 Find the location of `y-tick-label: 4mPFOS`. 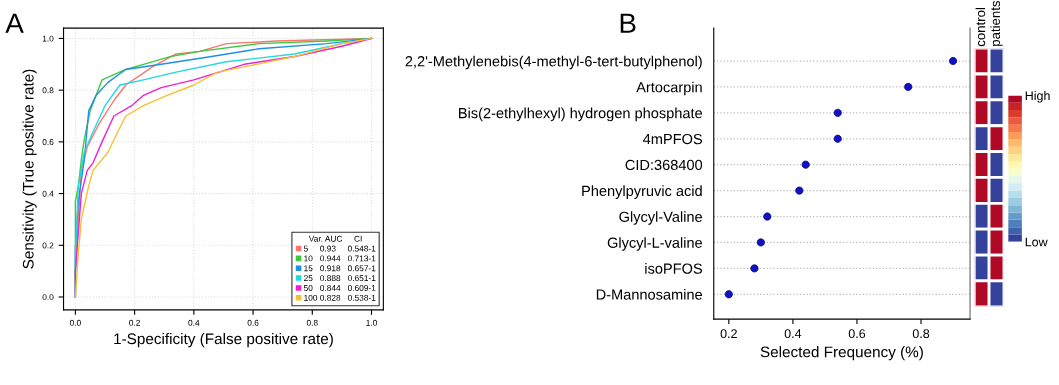

y-tick-label: 4mPFOS is located at coordinates (672, 139).